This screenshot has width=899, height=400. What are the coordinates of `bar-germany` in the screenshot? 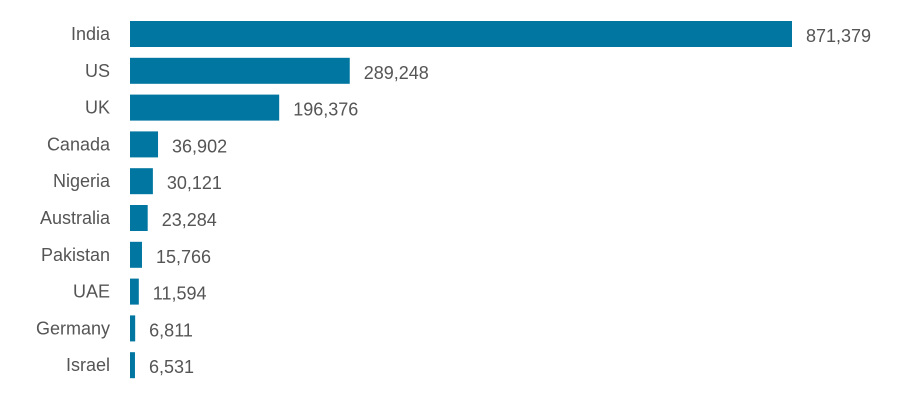 It's located at (133, 328).